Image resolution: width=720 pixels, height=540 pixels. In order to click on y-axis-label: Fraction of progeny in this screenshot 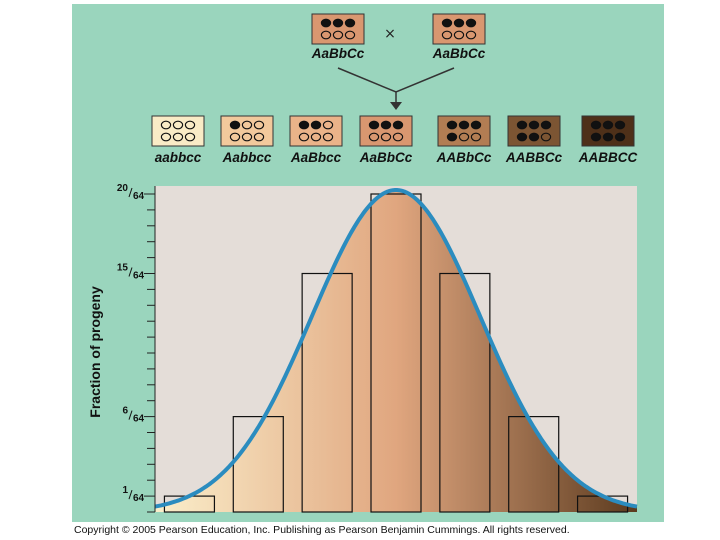, I will do `click(95, 352)`.